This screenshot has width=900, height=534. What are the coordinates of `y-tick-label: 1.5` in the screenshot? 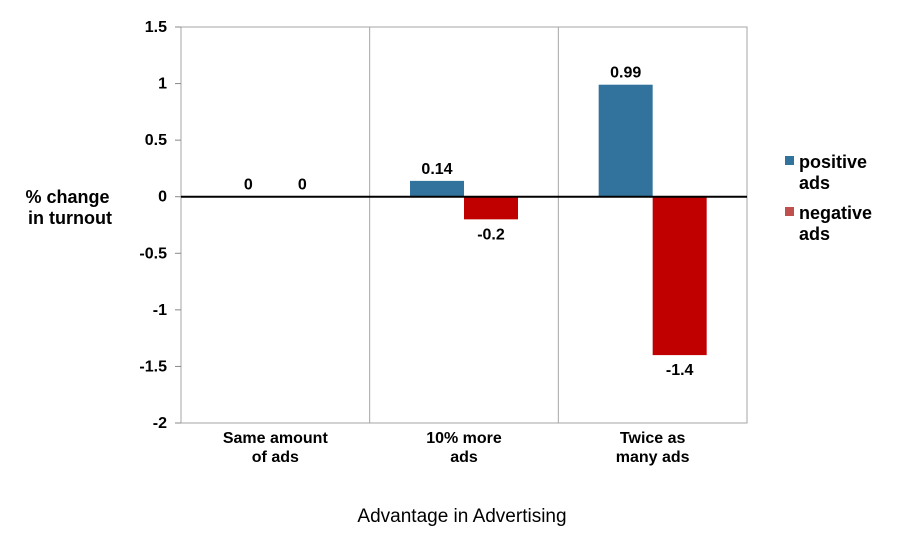 It's located at (156, 27).